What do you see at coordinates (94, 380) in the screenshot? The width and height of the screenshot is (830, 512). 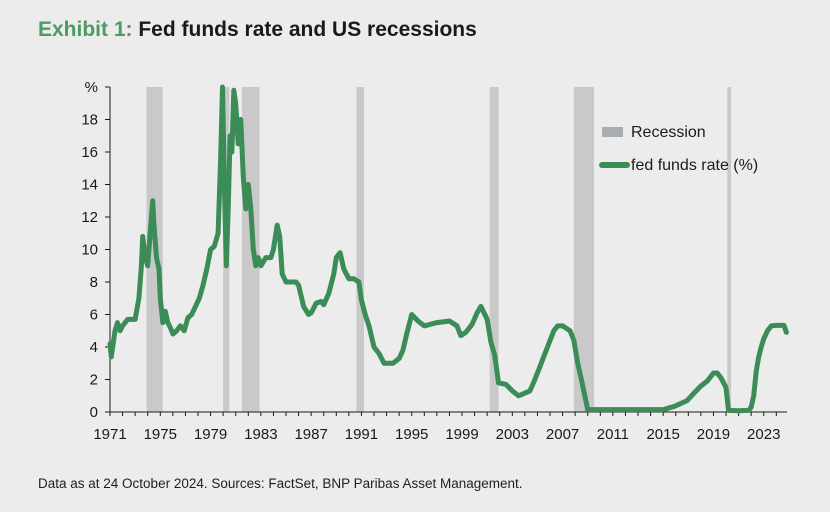 I see `y-tick-label: 2` at bounding box center [94, 380].